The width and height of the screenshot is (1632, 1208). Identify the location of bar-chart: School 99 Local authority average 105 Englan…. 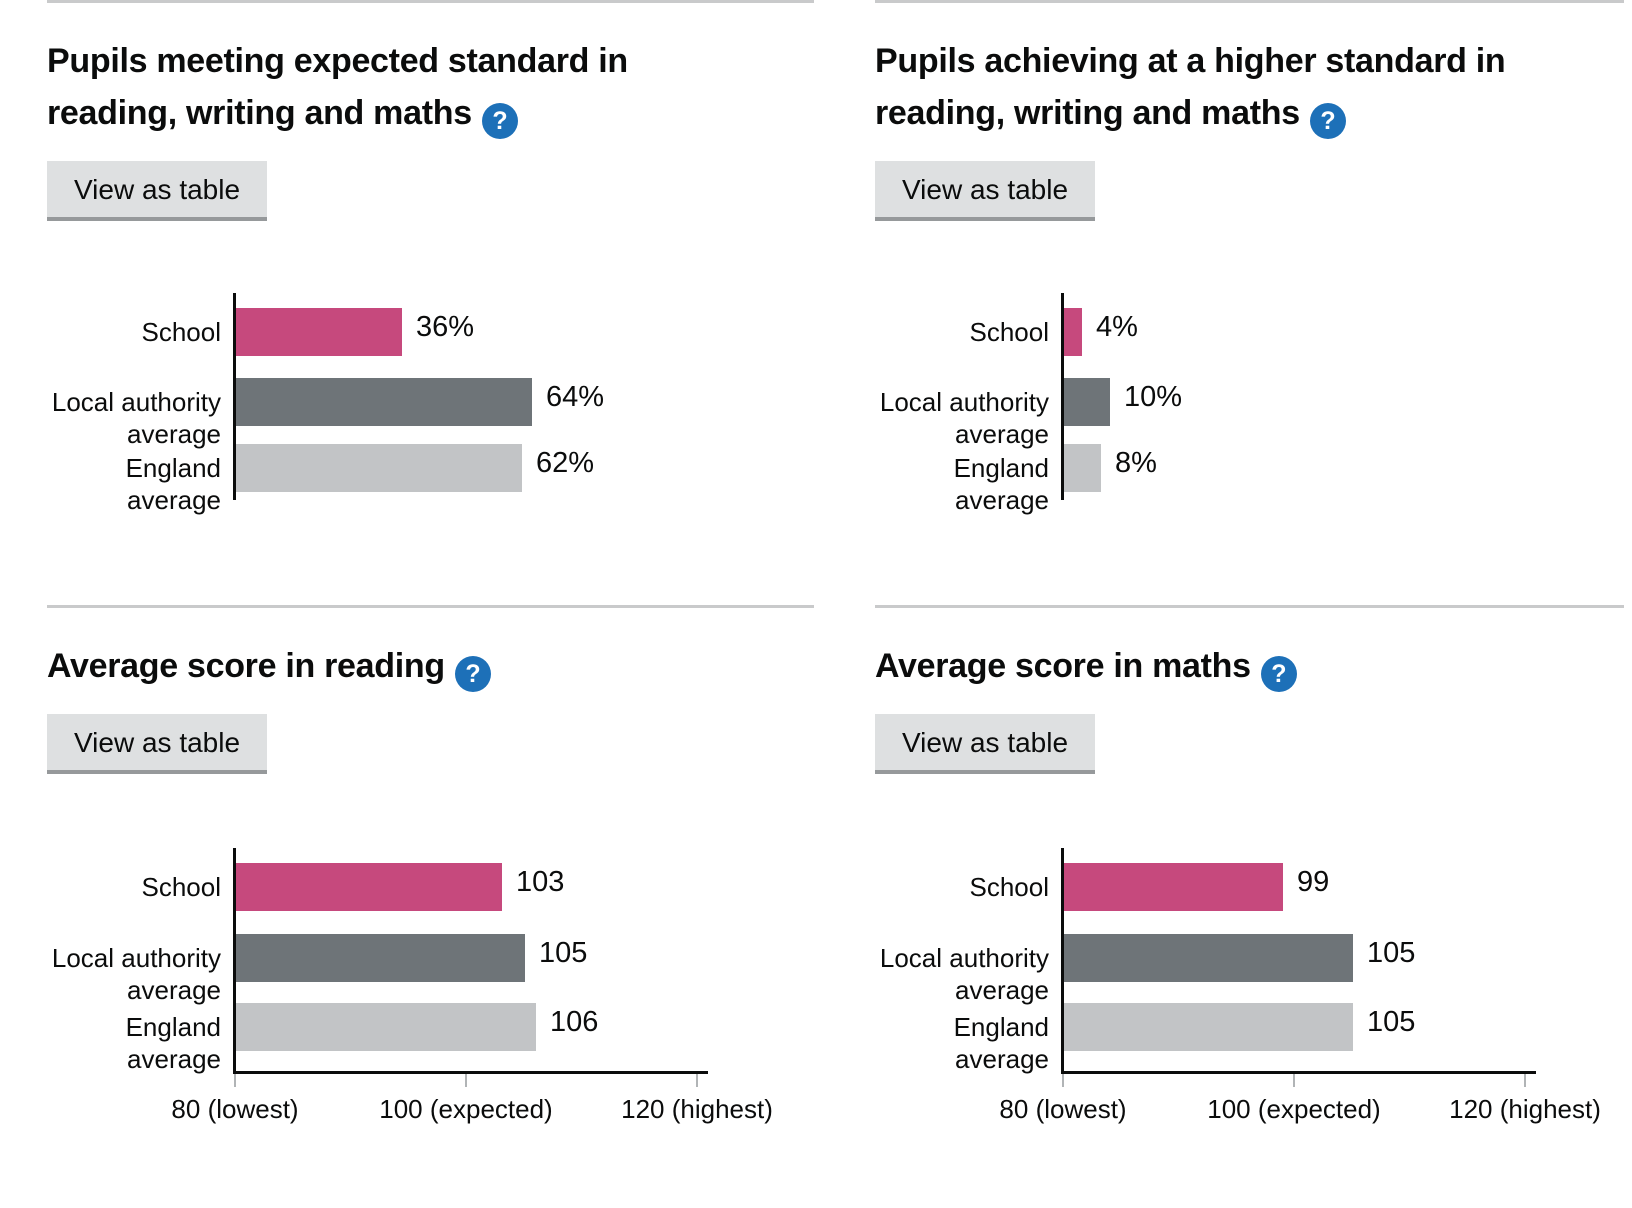
(1253, 993).